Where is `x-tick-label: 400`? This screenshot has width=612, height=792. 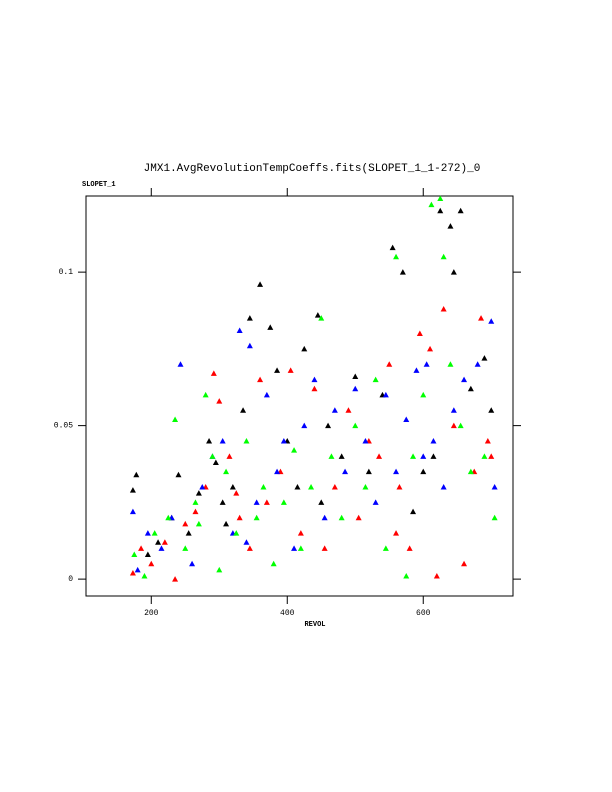 x-tick-label: 400 is located at coordinates (287, 613).